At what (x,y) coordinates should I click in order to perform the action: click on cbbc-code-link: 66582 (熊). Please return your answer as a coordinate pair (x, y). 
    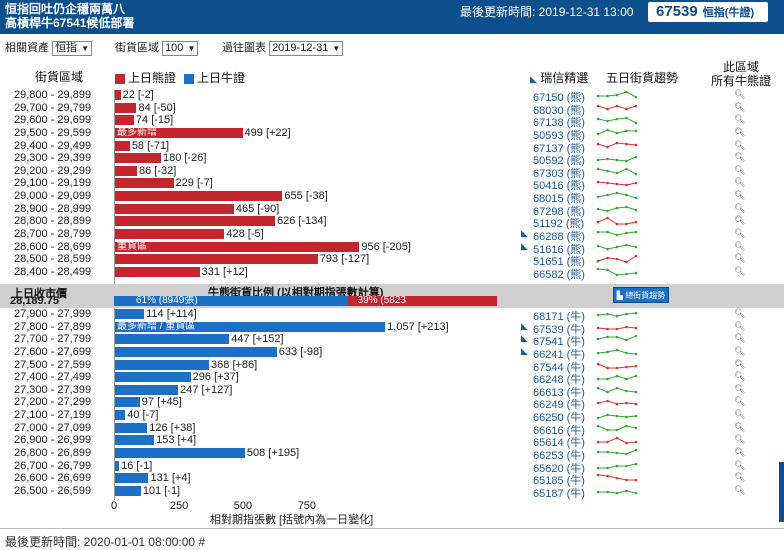
    Looking at the image, I should click on (559, 274).